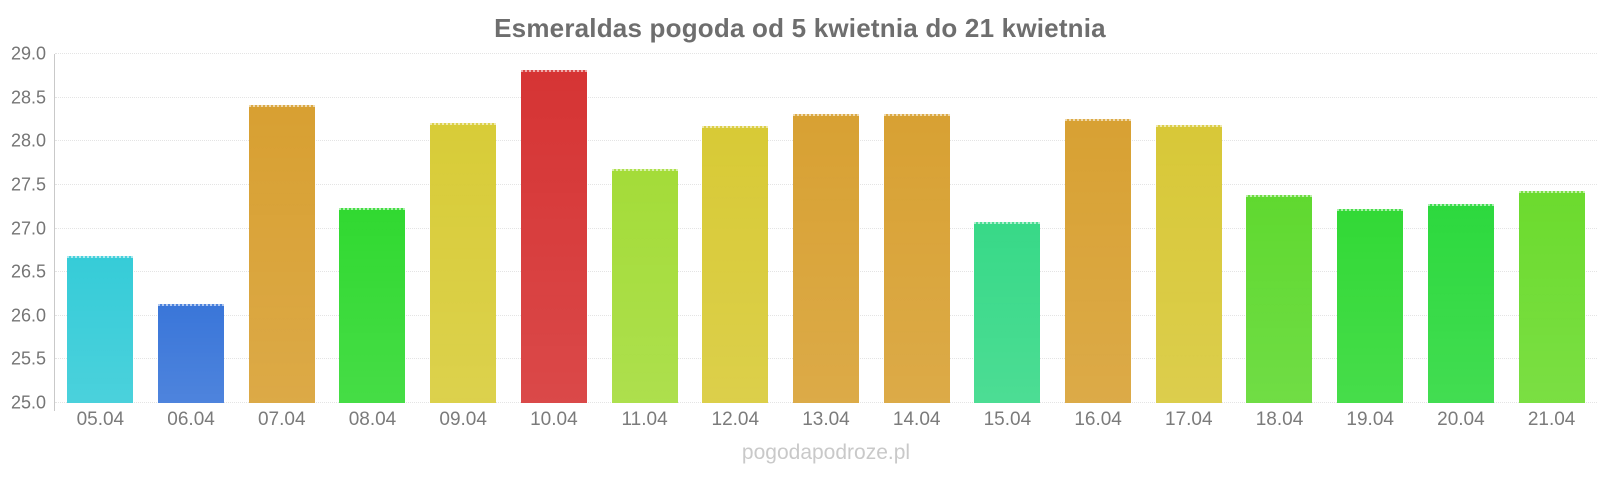 The width and height of the screenshot is (1600, 480). Describe the element at coordinates (1370, 419) in the screenshot. I see `x-tick-label: 19.04` at that location.